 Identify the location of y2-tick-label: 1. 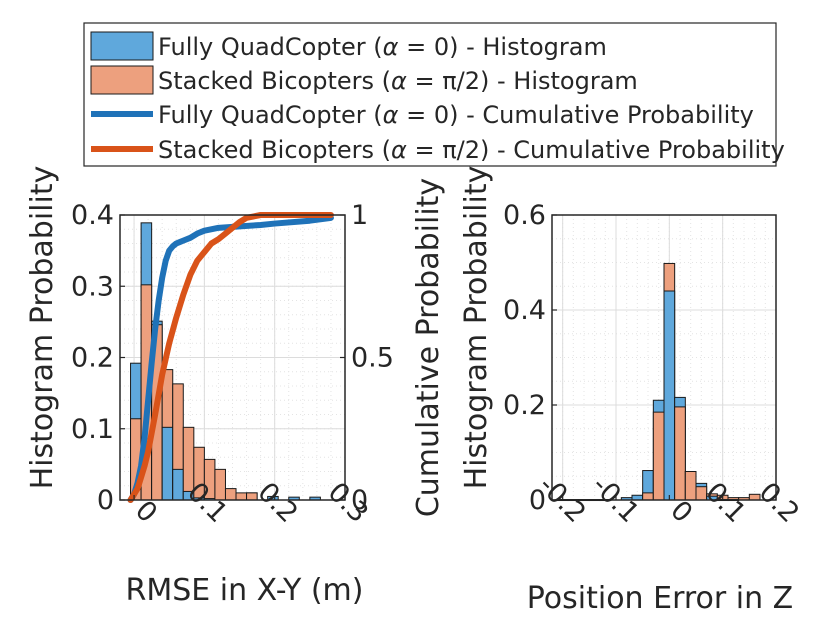
(359, 215).